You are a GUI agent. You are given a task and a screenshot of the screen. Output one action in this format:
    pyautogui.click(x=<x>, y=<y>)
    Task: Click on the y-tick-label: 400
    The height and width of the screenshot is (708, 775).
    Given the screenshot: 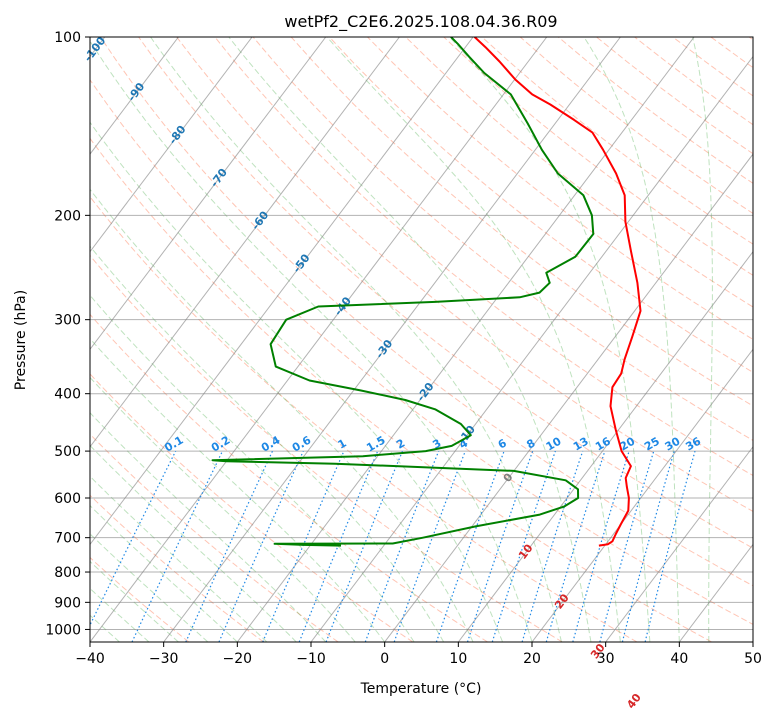 What is the action you would take?
    pyautogui.click(x=67, y=395)
    